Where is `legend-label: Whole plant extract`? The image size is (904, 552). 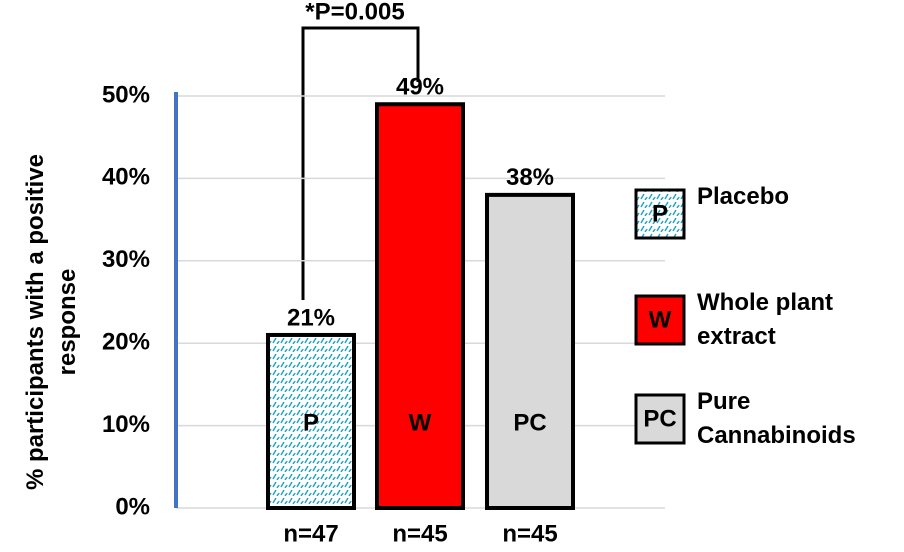 legend-label: Whole plant extract is located at coordinates (765, 319).